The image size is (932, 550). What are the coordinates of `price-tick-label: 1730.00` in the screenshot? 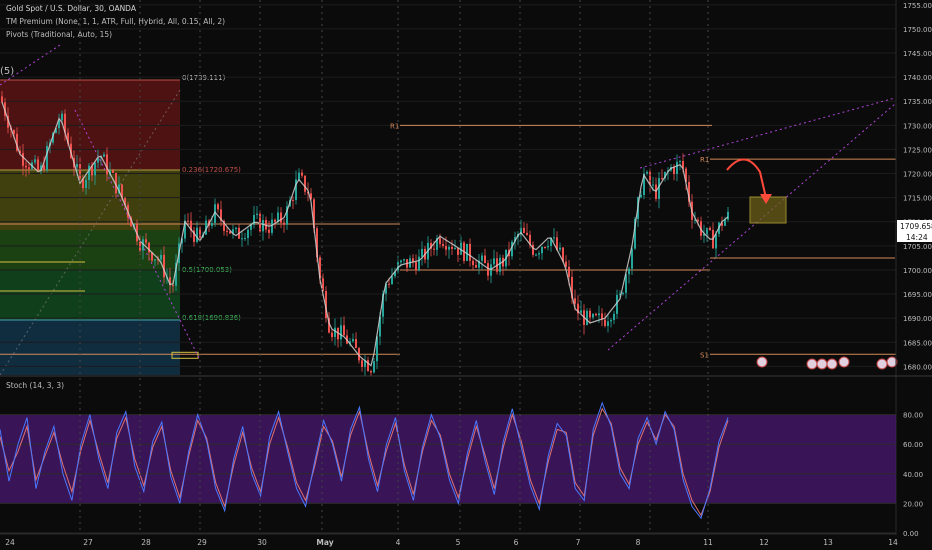 It's located at (917, 126).